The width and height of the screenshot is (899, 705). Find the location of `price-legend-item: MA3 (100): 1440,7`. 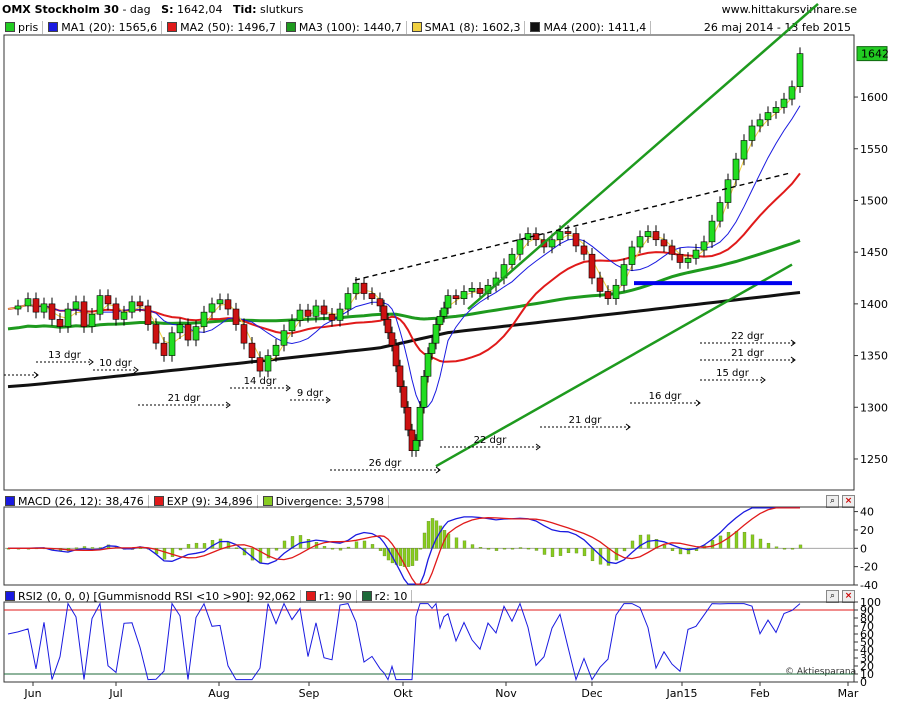

price-legend-item: MA3 (100): 1440,7 is located at coordinates (345, 27).